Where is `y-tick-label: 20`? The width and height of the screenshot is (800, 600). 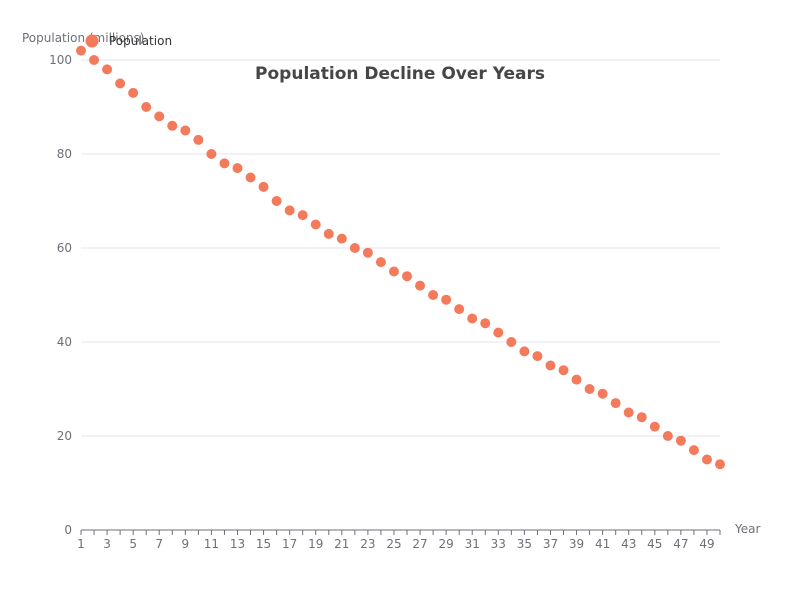
y-tick-label: 20 is located at coordinates (64, 436).